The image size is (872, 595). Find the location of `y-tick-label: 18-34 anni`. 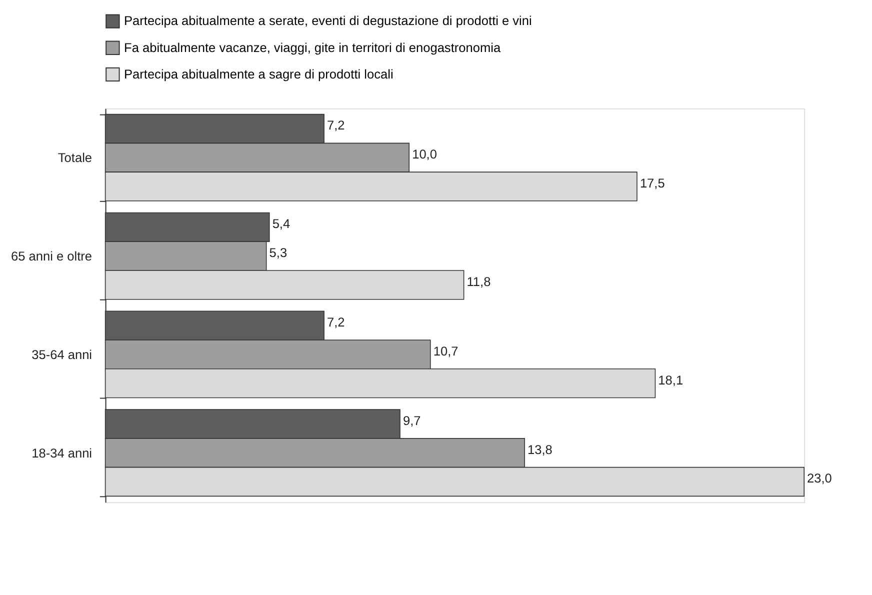

y-tick-label: 18-34 anni is located at coordinates (62, 452).